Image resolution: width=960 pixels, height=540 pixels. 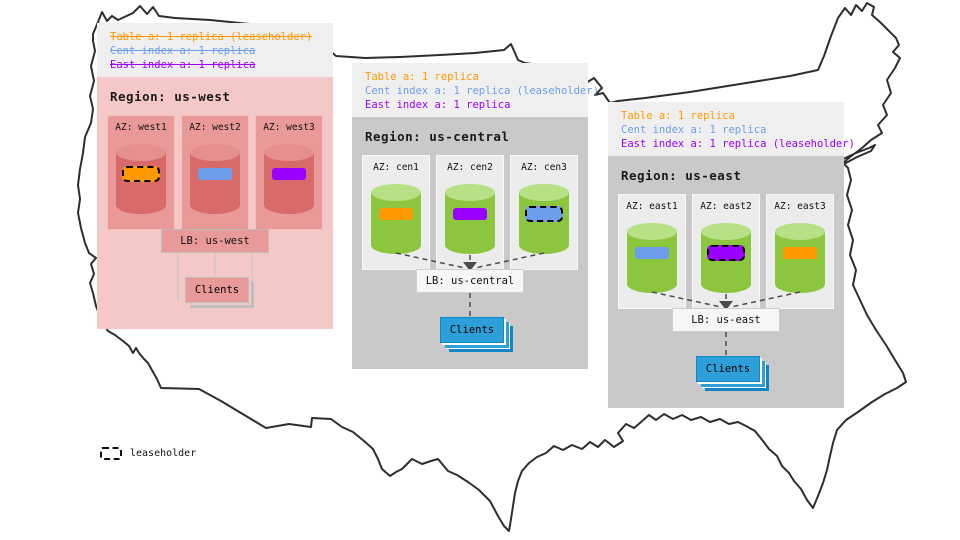 I want to click on region-title: Region: us-central, so click(x=437, y=136).